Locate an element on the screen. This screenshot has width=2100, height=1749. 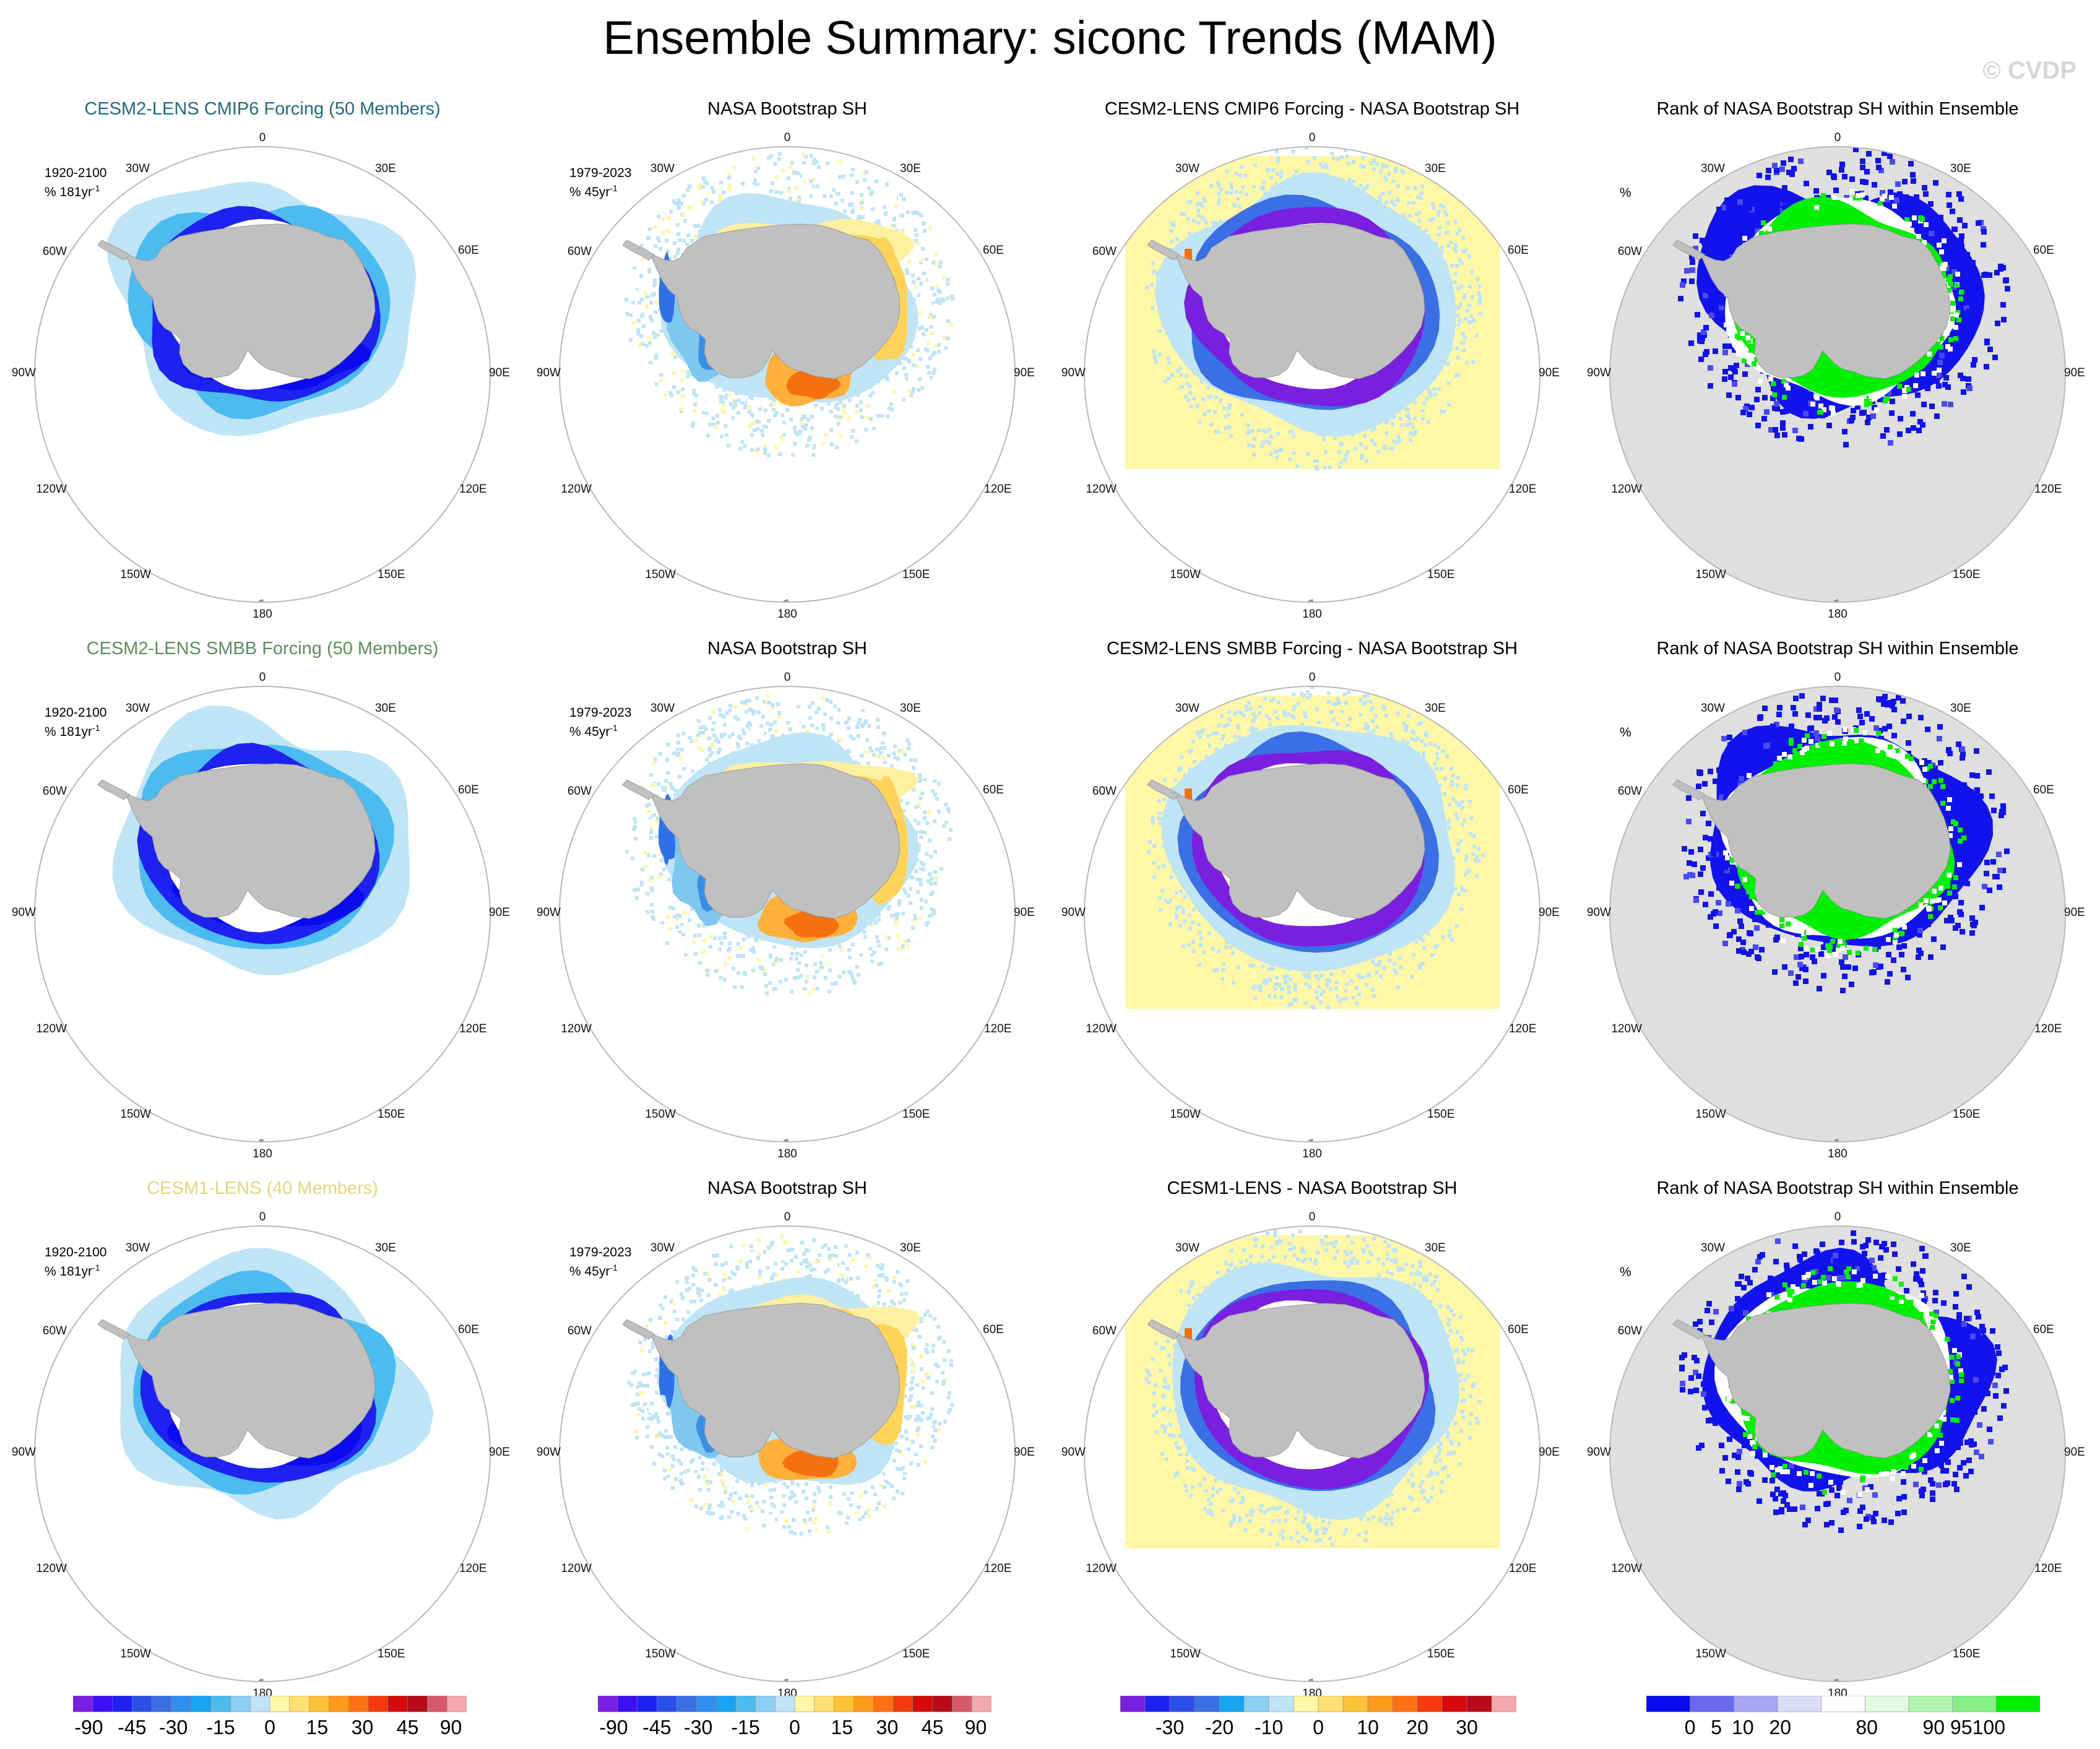
trend-colorbar-model: -90 -45 -30 -15 0 15 30 45 90 is located at coordinates (269, 1720).